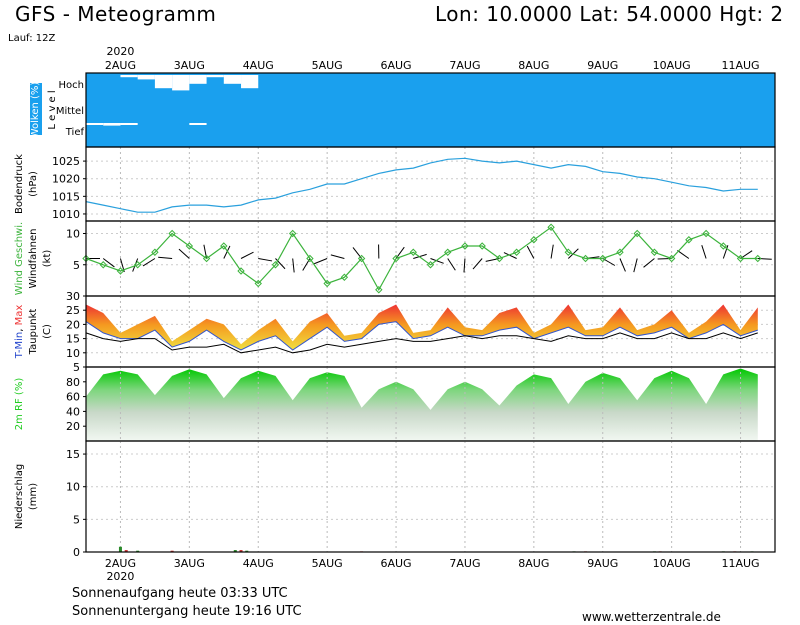 This screenshot has width=800, height=625. Describe the element at coordinates (73, 353) in the screenshot. I see `temperature-ytick-label: 10` at that location.